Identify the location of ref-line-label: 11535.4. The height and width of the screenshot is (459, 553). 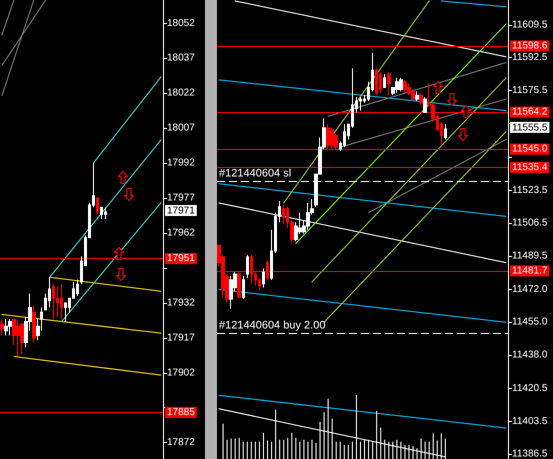
(530, 168).